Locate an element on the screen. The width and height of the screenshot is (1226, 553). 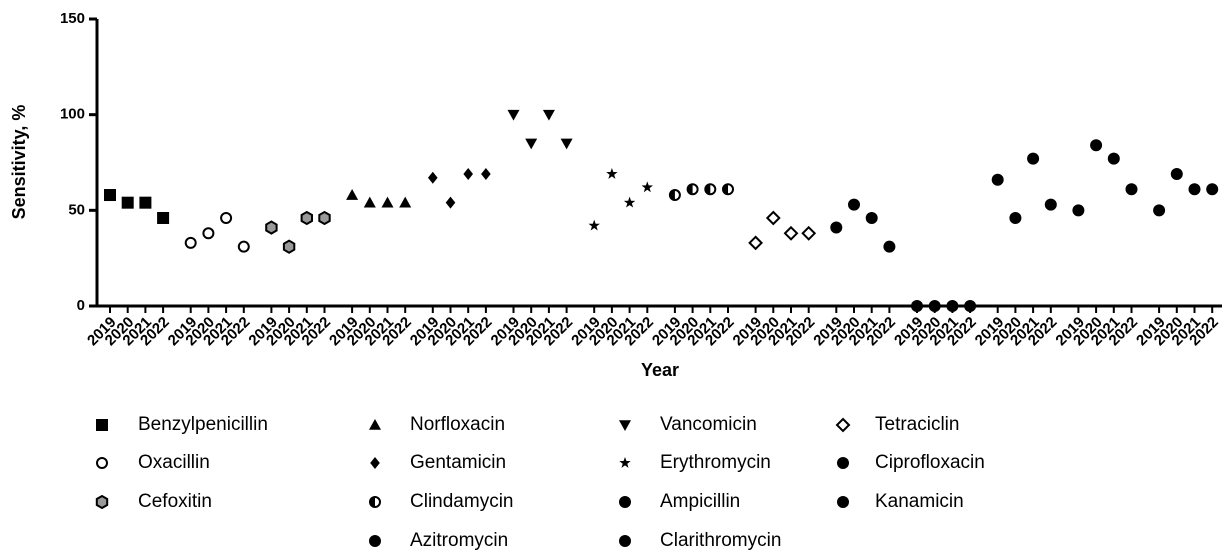
y-tick-label: 0 is located at coordinates (81, 305).